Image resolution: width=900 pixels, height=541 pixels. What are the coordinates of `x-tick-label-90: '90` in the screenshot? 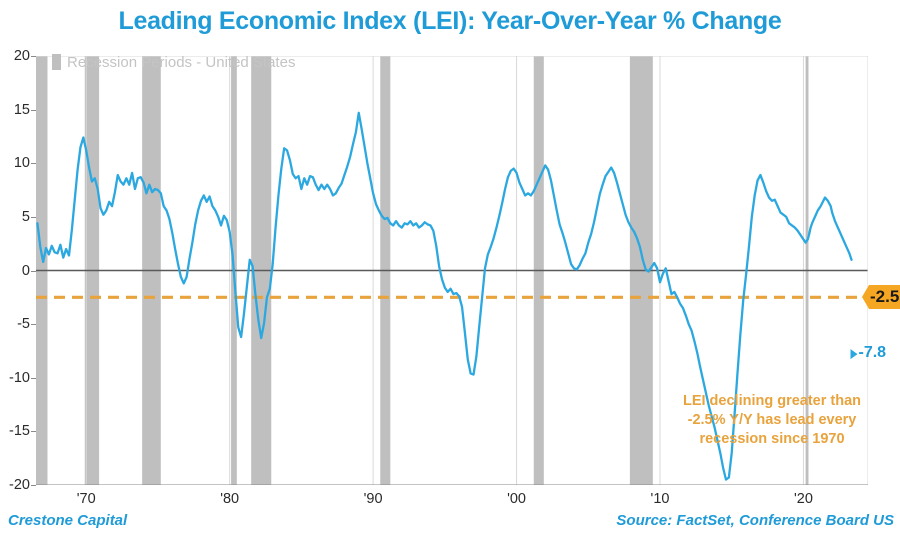 It's located at (373, 499).